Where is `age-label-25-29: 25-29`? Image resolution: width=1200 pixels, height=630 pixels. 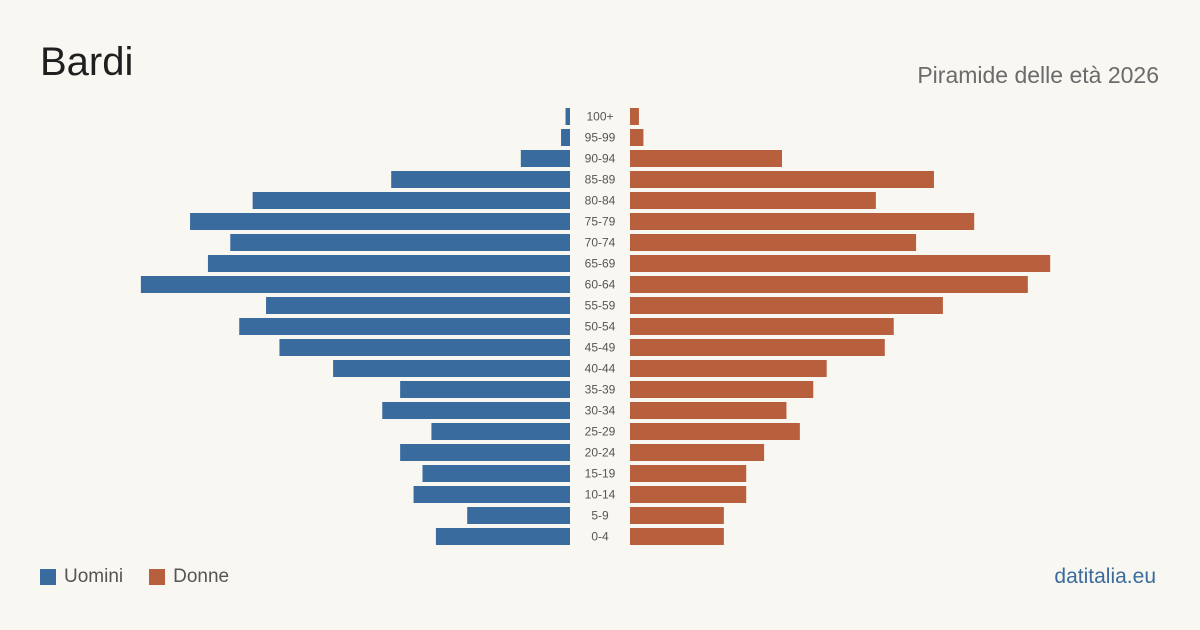 age-label-25-29: 25-29 is located at coordinates (600, 432).